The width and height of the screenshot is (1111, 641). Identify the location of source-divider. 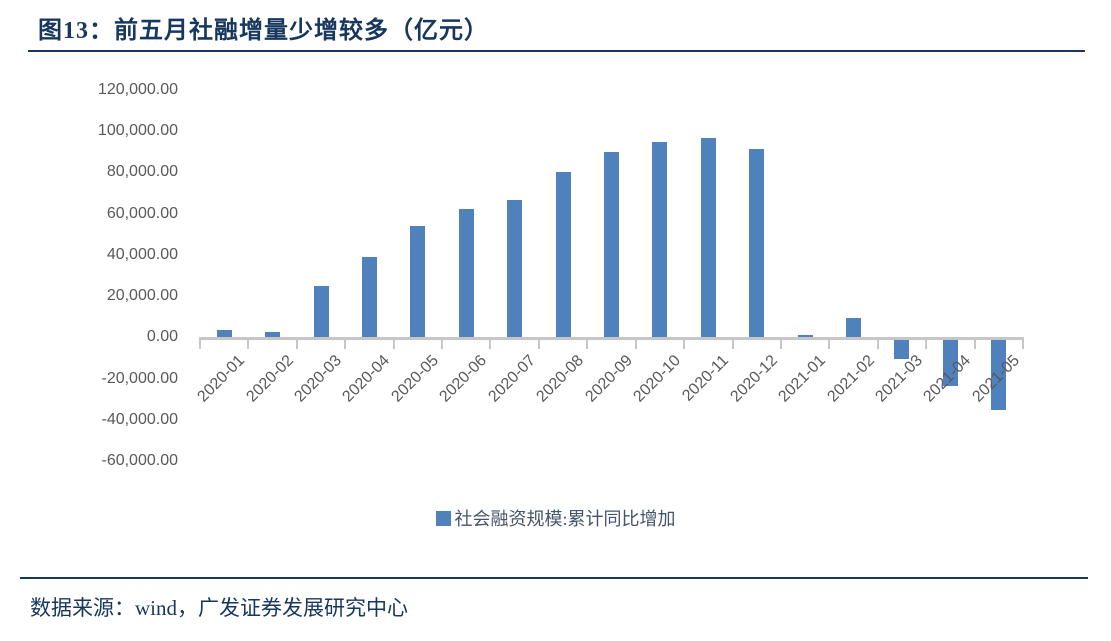
(554, 578).